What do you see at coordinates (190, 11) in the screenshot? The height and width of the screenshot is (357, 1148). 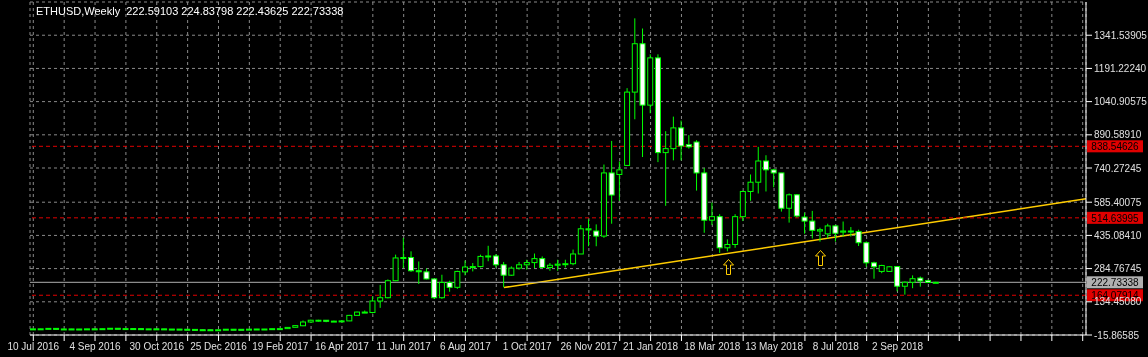 I see `chart-title: ETHUSD,Weekly 222.59103 224.83798 222.43625 222.73338` at bounding box center [190, 11].